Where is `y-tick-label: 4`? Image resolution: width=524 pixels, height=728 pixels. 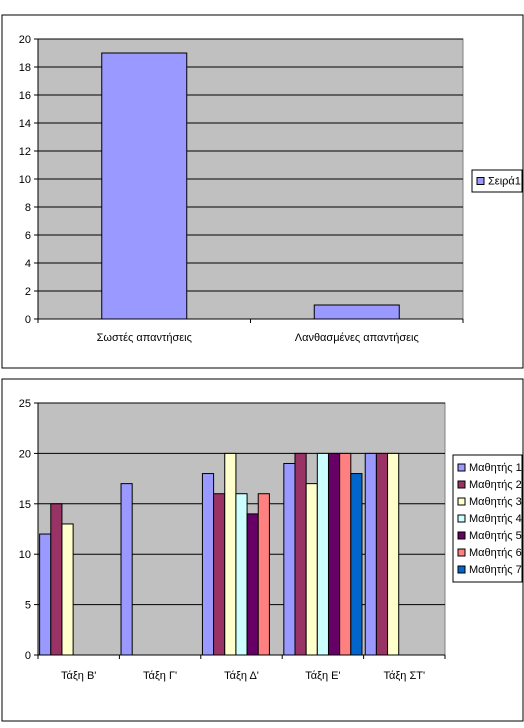
y-tick-label: 4 is located at coordinates (28, 264).